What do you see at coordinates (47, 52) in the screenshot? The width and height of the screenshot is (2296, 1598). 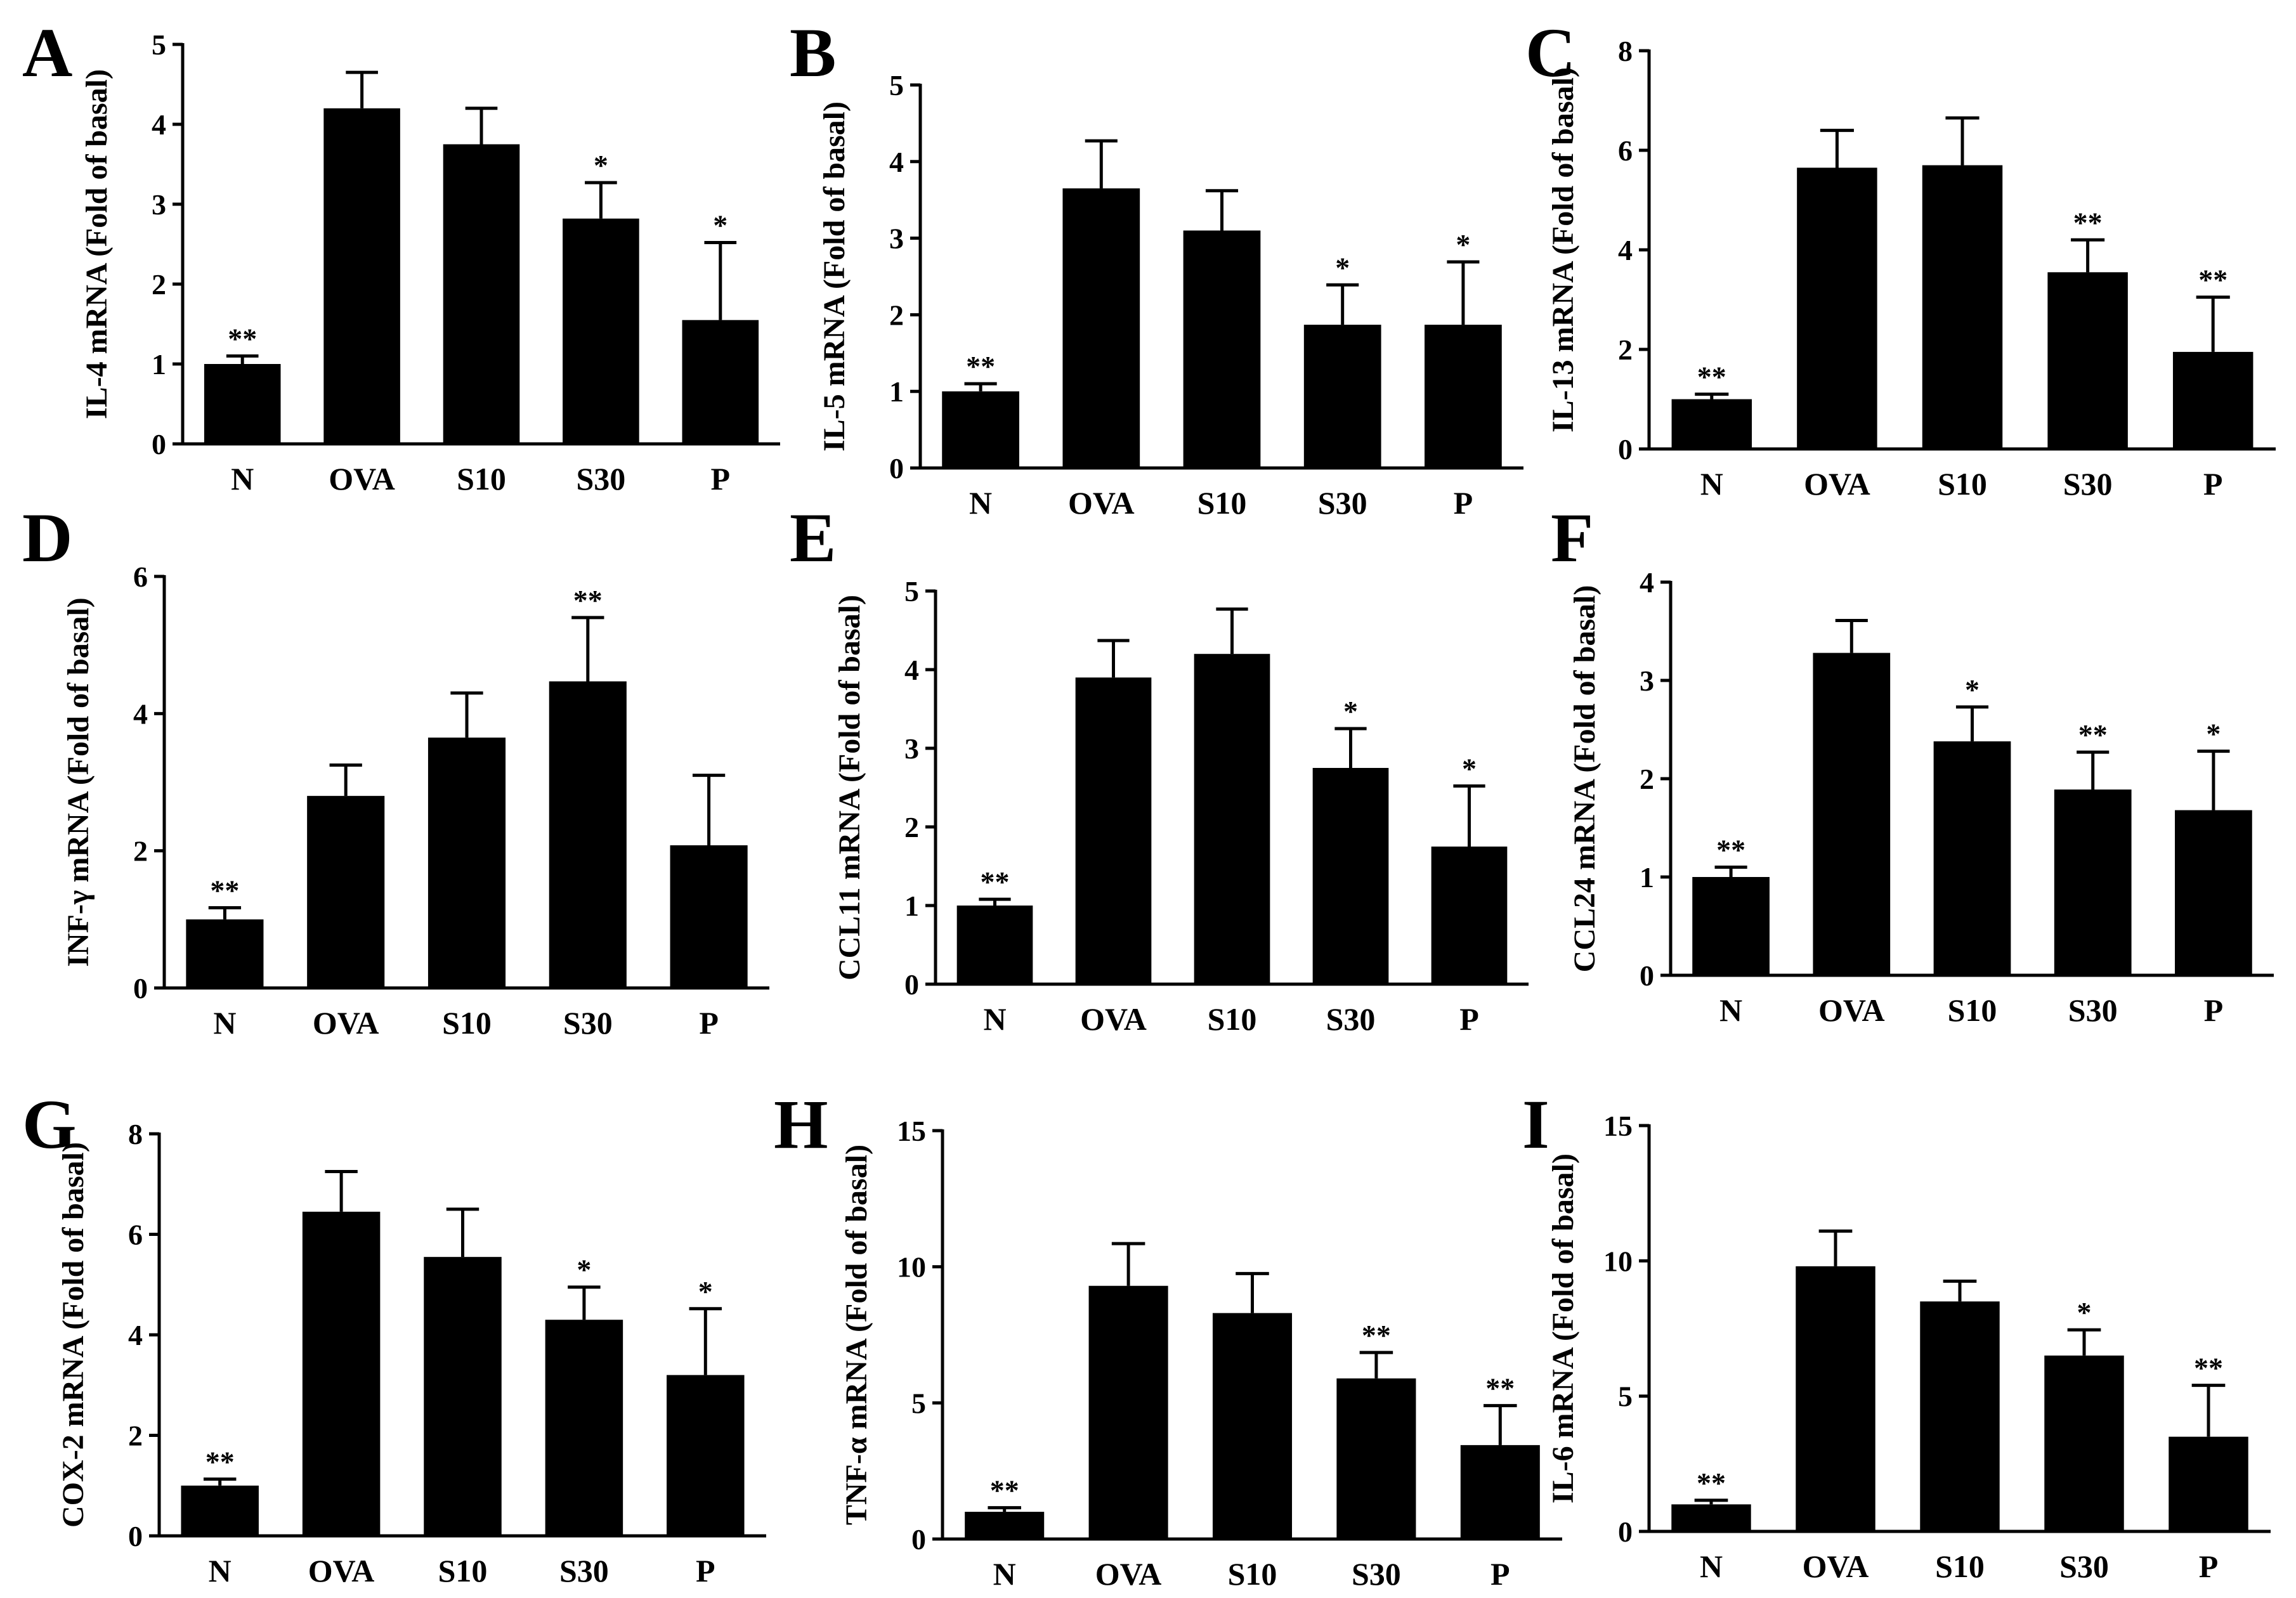 I see `panel-letter: A` at bounding box center [47, 52].